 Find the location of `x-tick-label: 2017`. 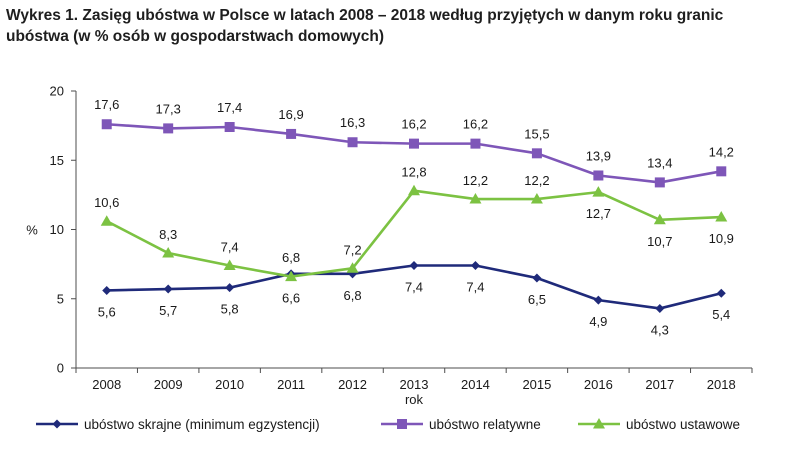

x-tick-label: 2017 is located at coordinates (659, 384).